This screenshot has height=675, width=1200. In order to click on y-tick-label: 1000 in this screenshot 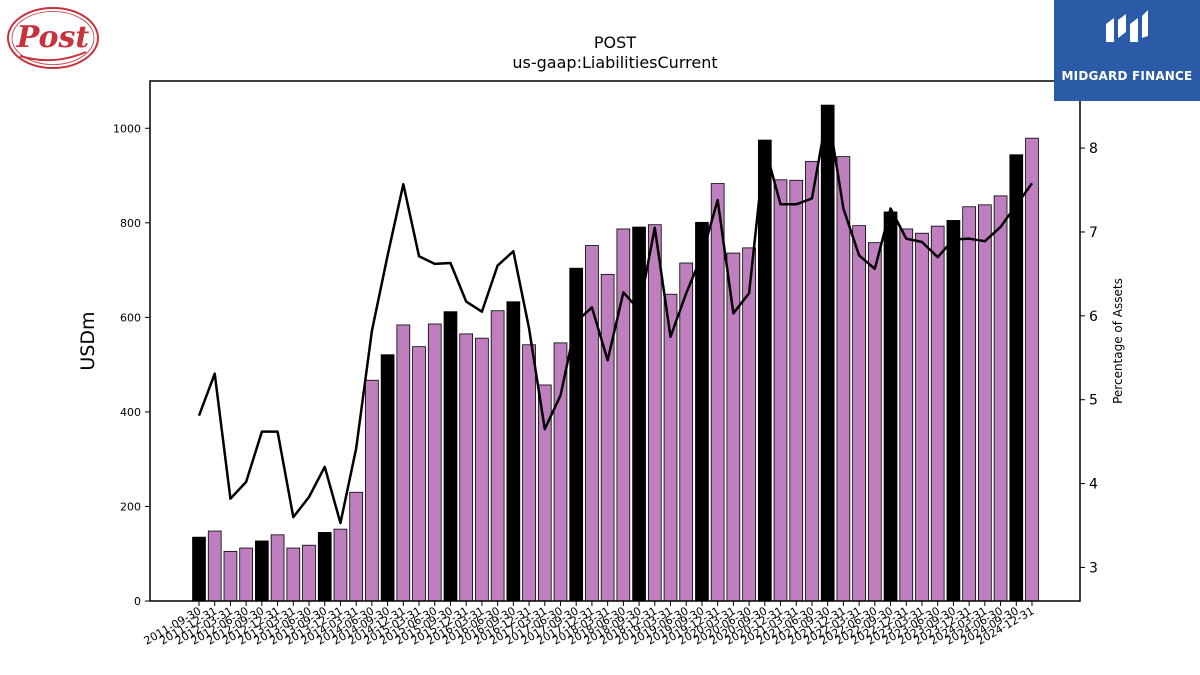, I will do `click(127, 128)`.